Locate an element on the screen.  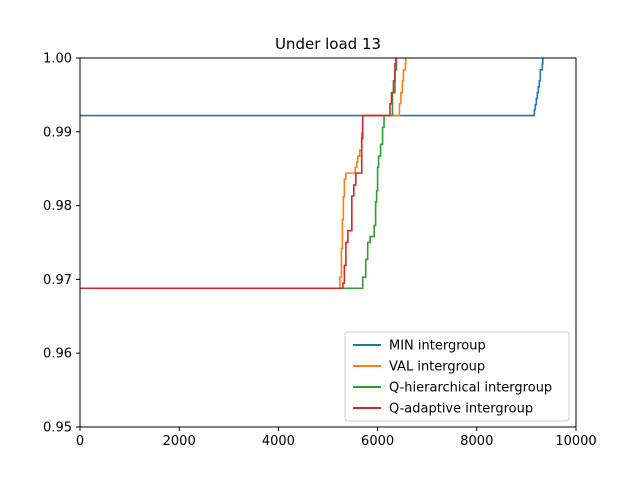
y-tick-label: 1.00 is located at coordinates (57, 59).